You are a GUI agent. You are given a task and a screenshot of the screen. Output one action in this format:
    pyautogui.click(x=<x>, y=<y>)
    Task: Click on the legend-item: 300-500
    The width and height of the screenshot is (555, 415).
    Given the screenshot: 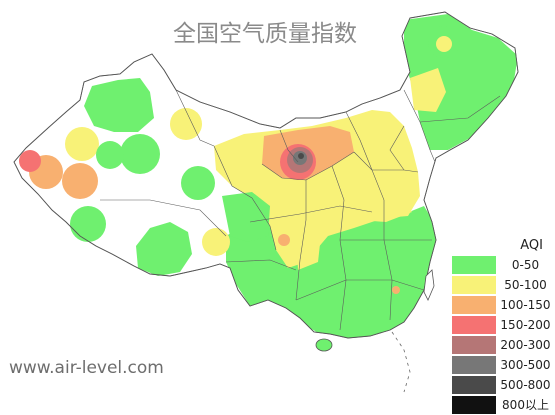 What is the action you would take?
    pyautogui.click(x=503, y=365)
    